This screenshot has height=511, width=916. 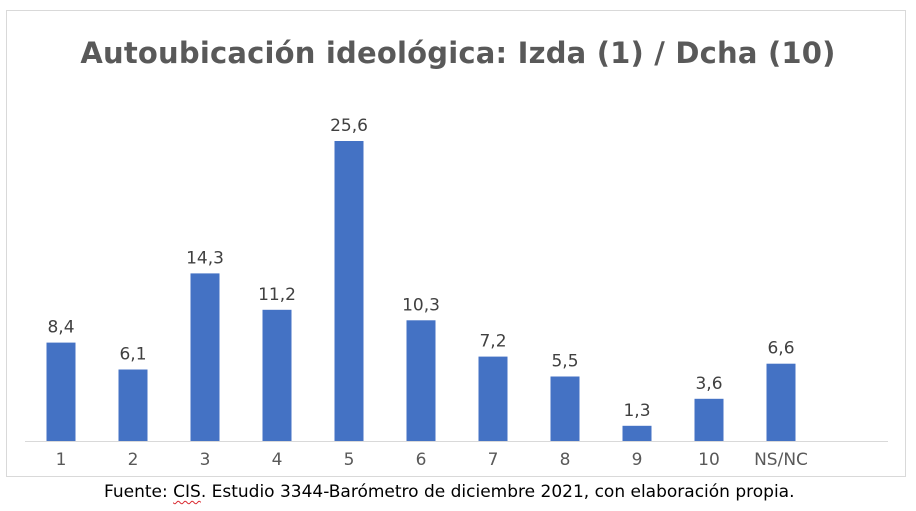 I want to click on data-label-3: 14,3, so click(x=205, y=258).